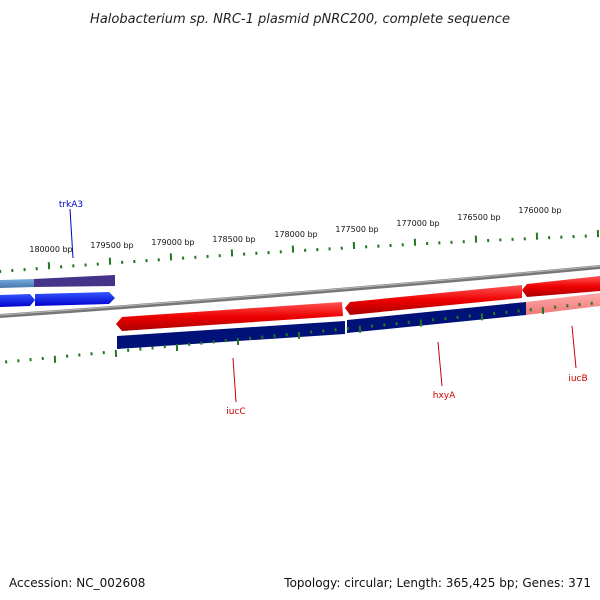  Describe the element at coordinates (77, 583) in the screenshot. I see `accession-text: Accession: NC_002608` at that location.